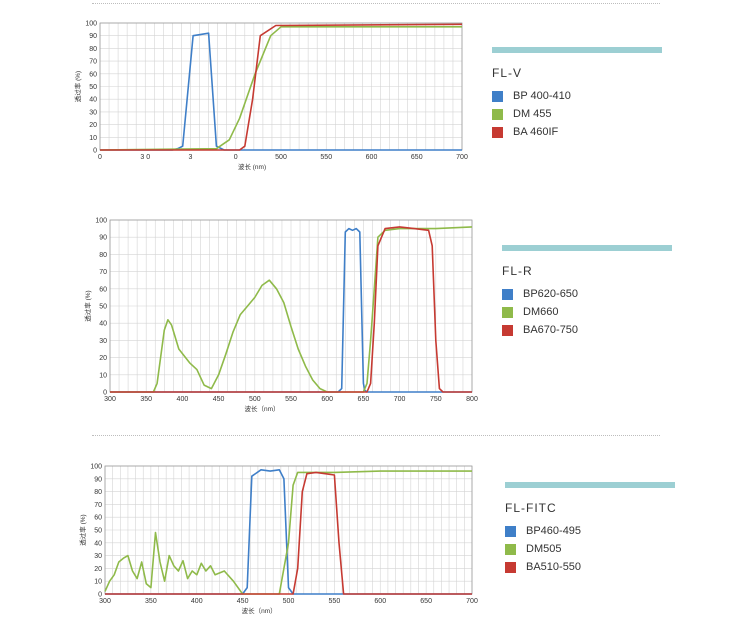 This screenshot has height=630, width=750. I want to click on x-tick-label: 800, so click(472, 399).